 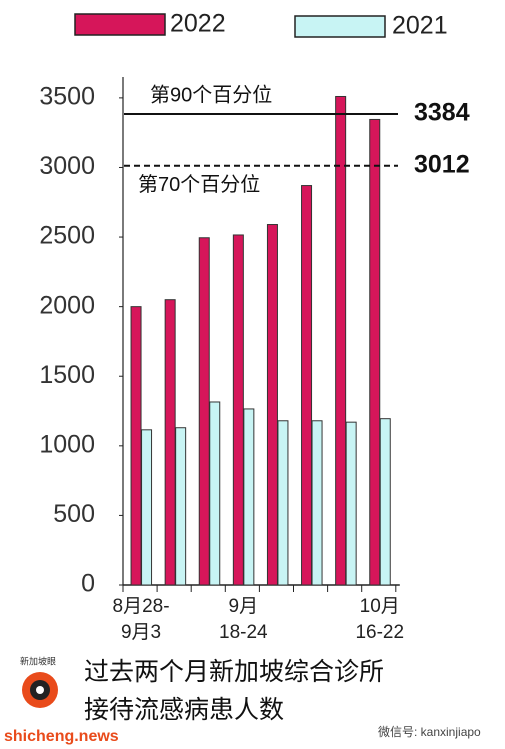 What do you see at coordinates (67, 166) in the screenshot?
I see `y-tick-label: 3000` at bounding box center [67, 166].